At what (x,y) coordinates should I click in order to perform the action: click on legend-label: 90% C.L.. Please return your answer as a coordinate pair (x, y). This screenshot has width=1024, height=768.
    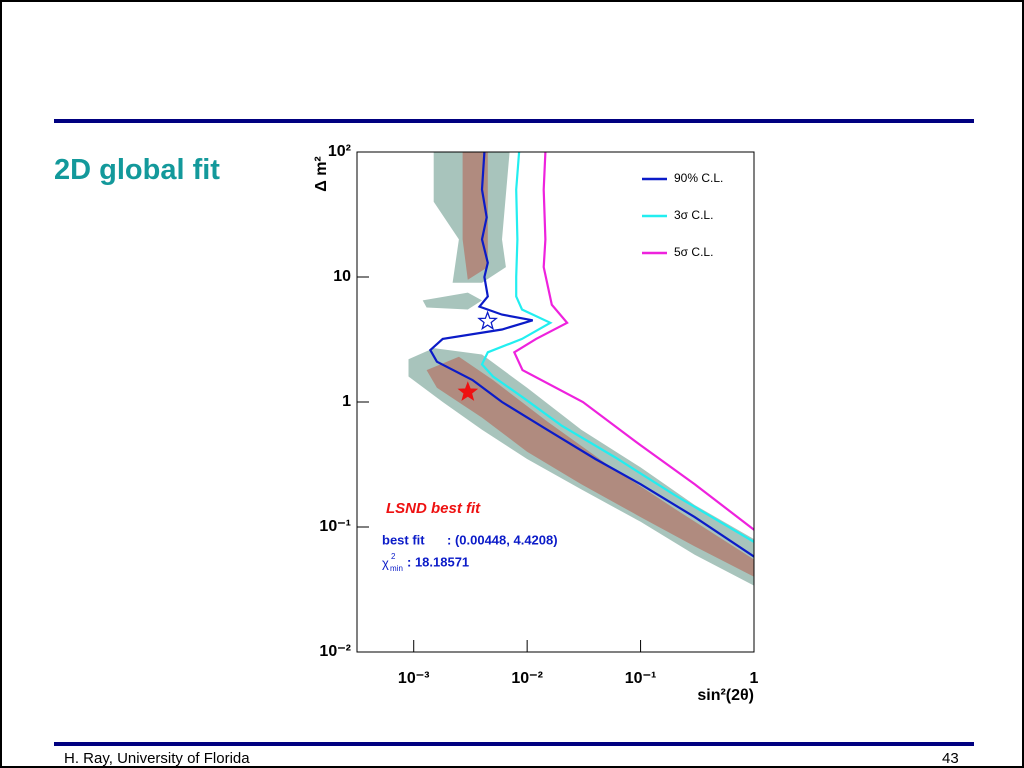
    Looking at the image, I should click on (698, 178).